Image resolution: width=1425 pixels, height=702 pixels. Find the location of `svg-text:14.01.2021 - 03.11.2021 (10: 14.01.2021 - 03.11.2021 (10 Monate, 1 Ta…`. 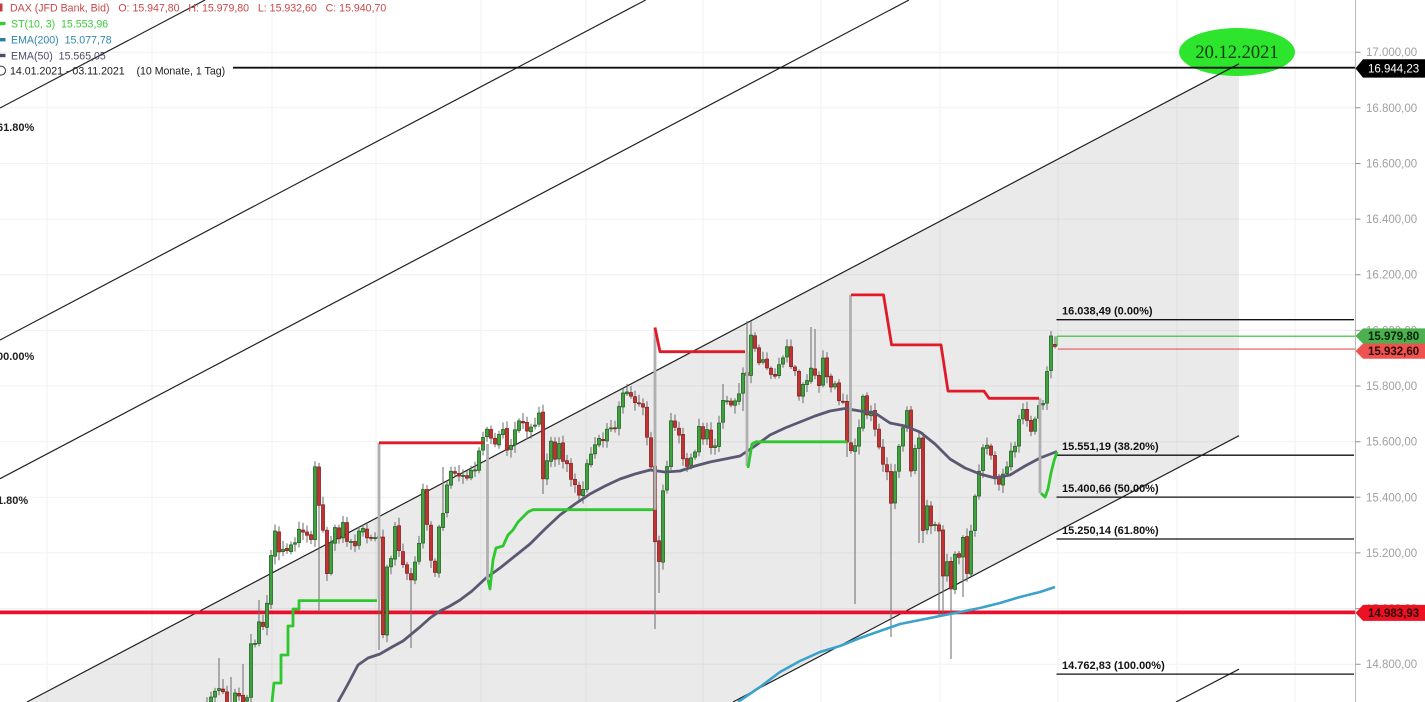

svg-text:14.01.2021 - 03.11.2021 (10: 14.01.2021 - 03.11.2021 (10 Monate, 1 Ta… is located at coordinates (117, 72).